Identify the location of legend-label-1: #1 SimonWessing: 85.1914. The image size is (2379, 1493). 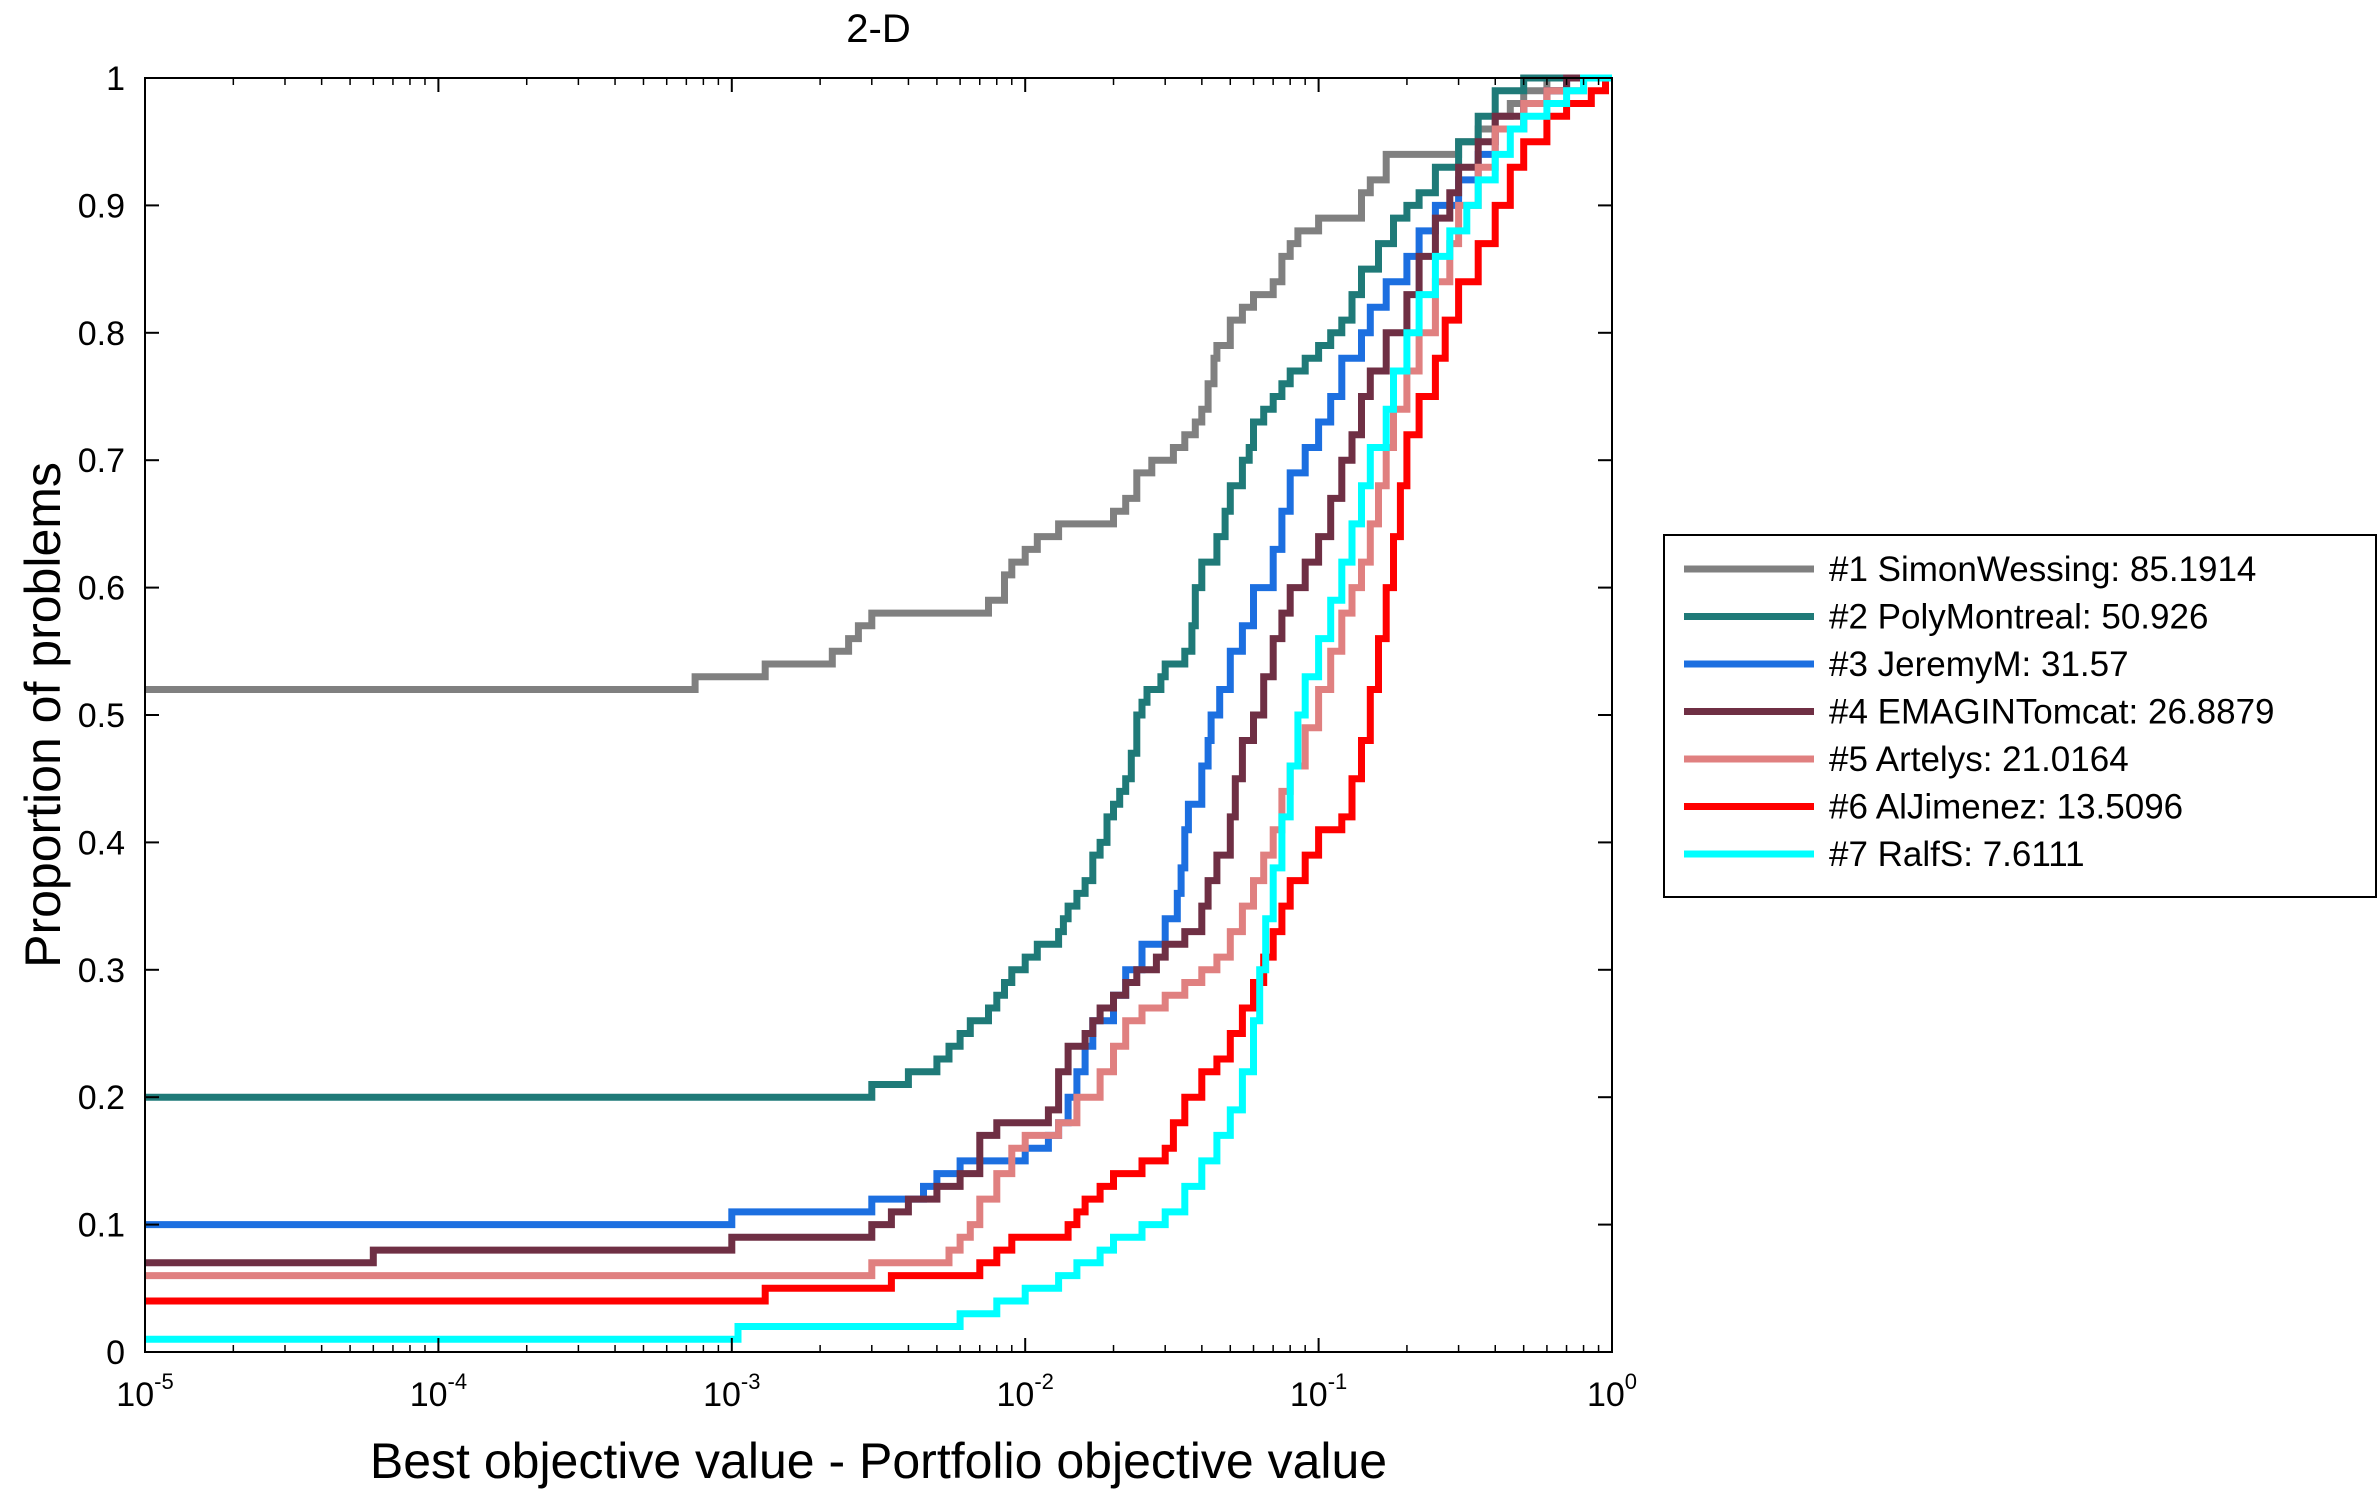
(2042, 569).